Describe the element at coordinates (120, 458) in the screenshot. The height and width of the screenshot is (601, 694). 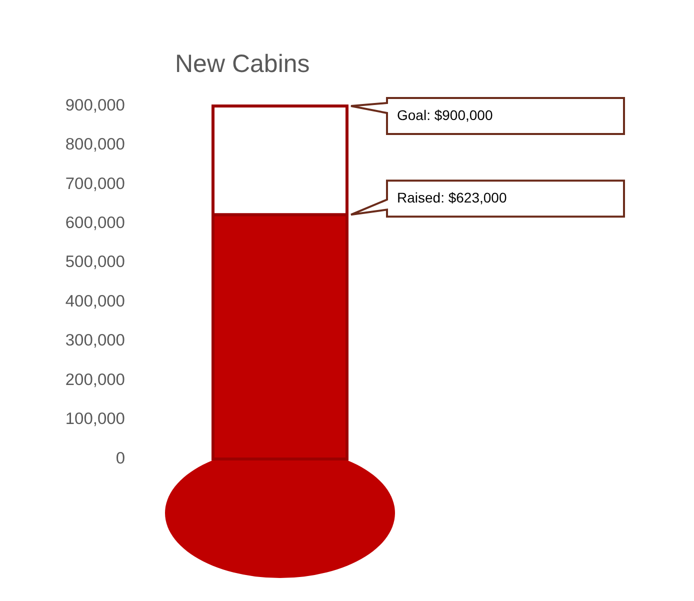
I see `y-tick-label: 0` at that location.